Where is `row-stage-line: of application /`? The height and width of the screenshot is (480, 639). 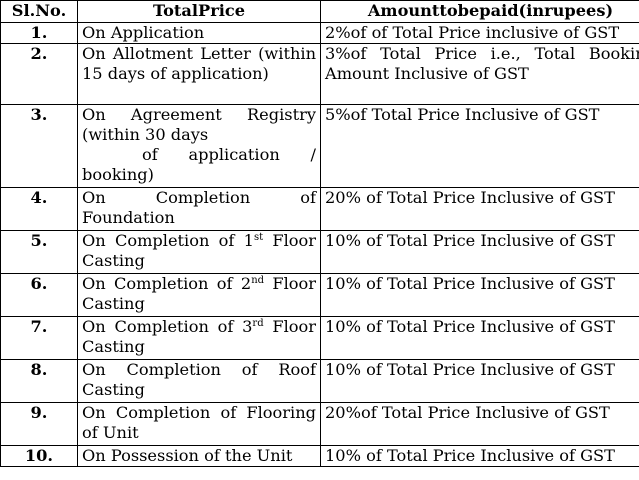 row-stage-line: of application / is located at coordinates (229, 154).